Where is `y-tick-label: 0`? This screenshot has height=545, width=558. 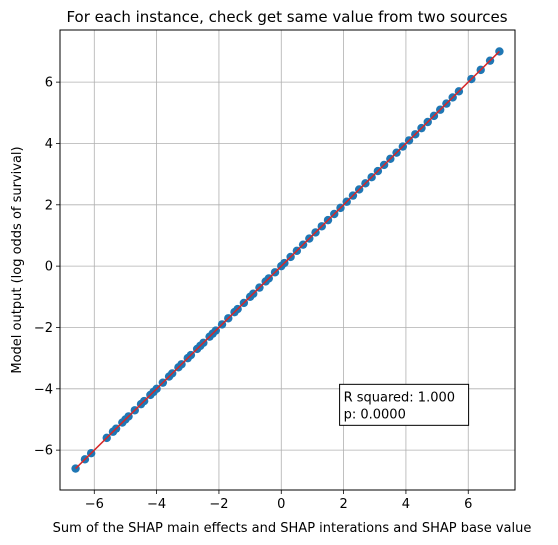 y-tick-label: 0 is located at coordinates (49, 267).